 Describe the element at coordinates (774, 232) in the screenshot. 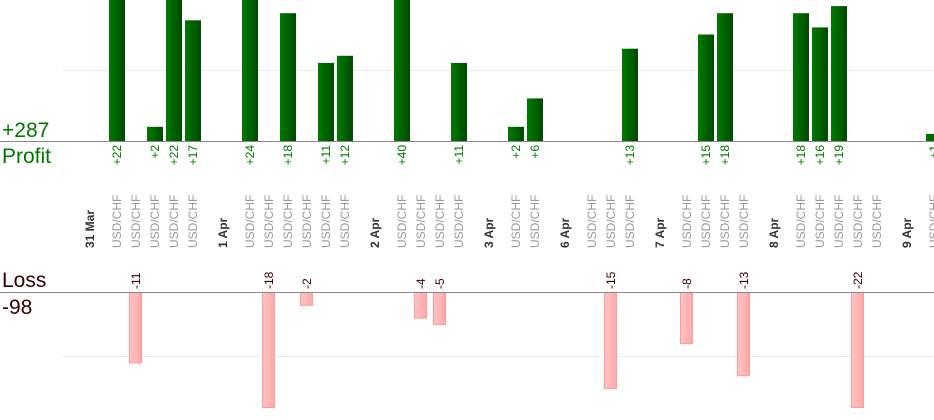

I see `date-label: 8 Apr` at that location.